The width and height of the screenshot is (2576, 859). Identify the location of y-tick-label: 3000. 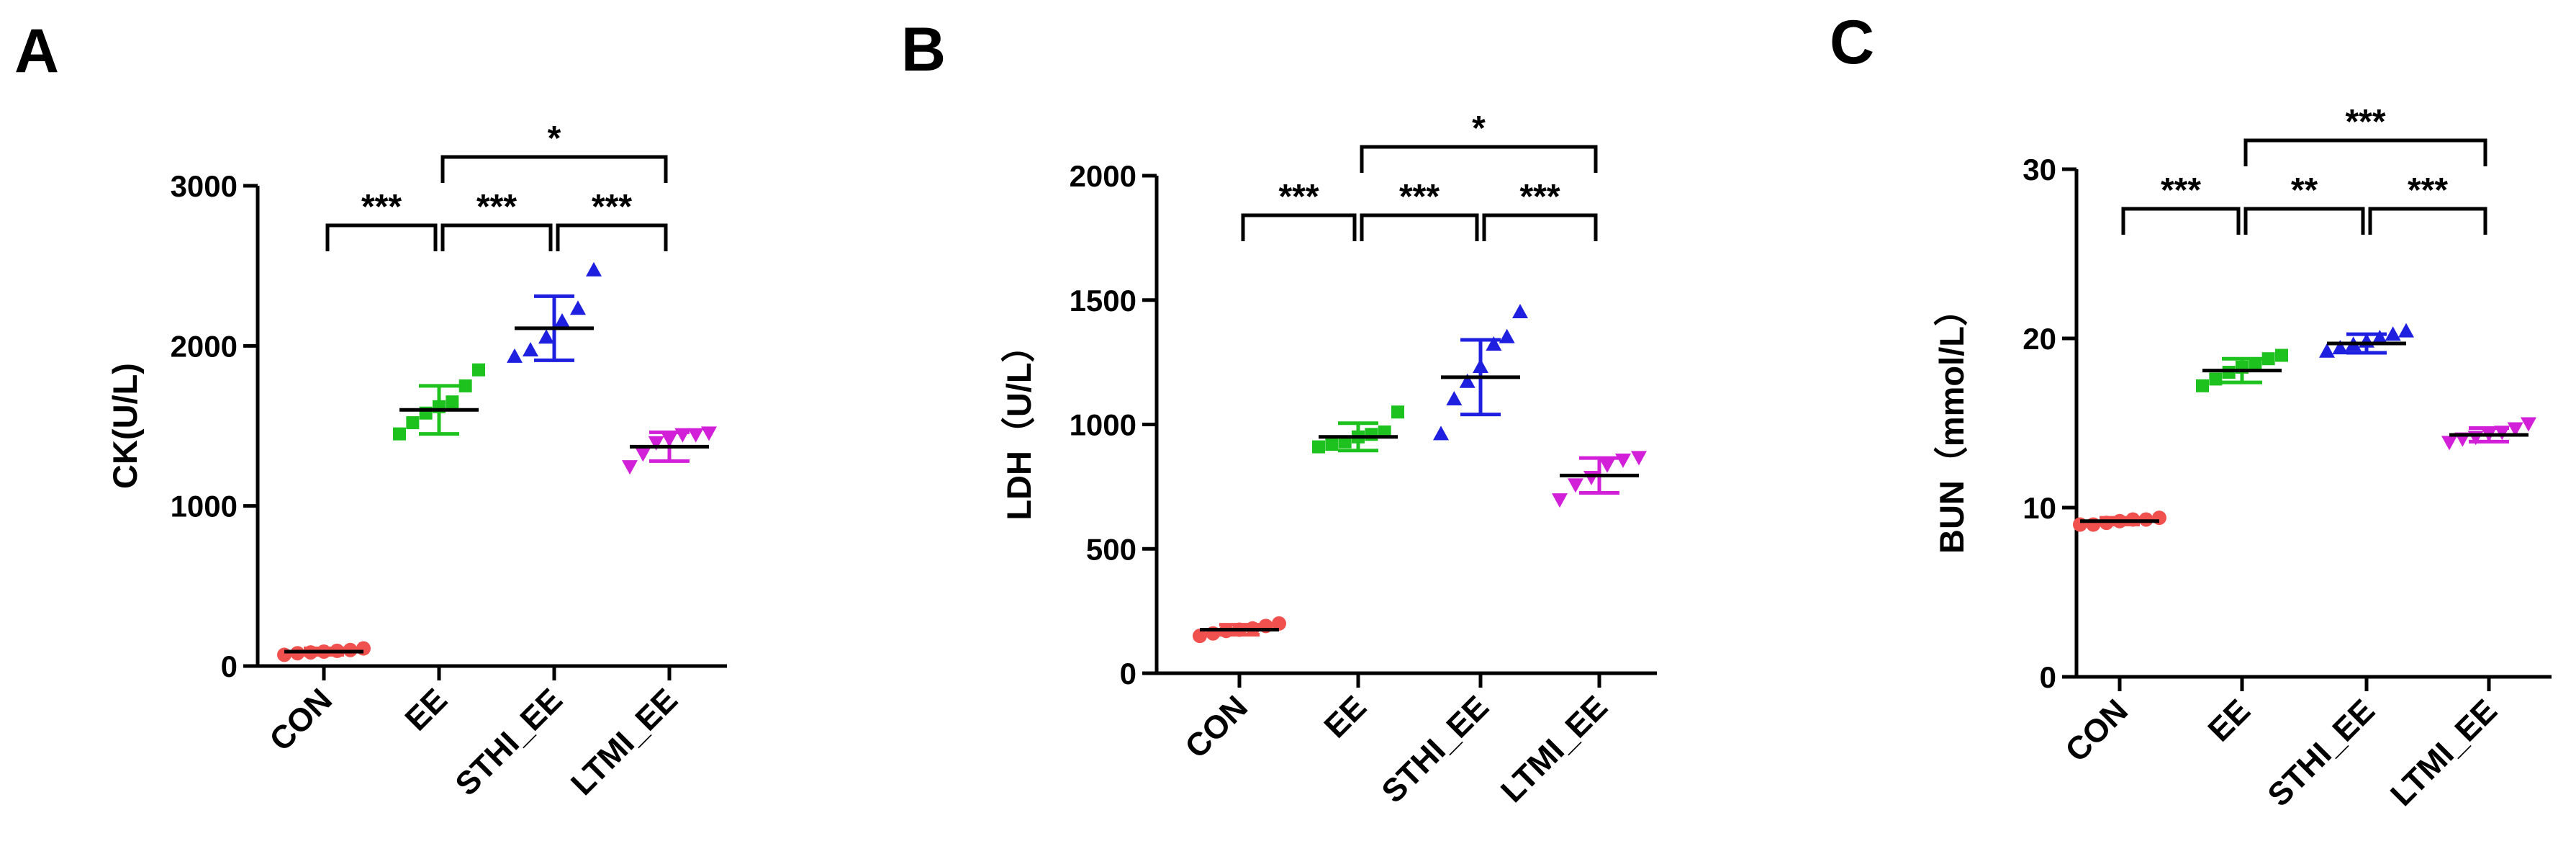
(205, 186).